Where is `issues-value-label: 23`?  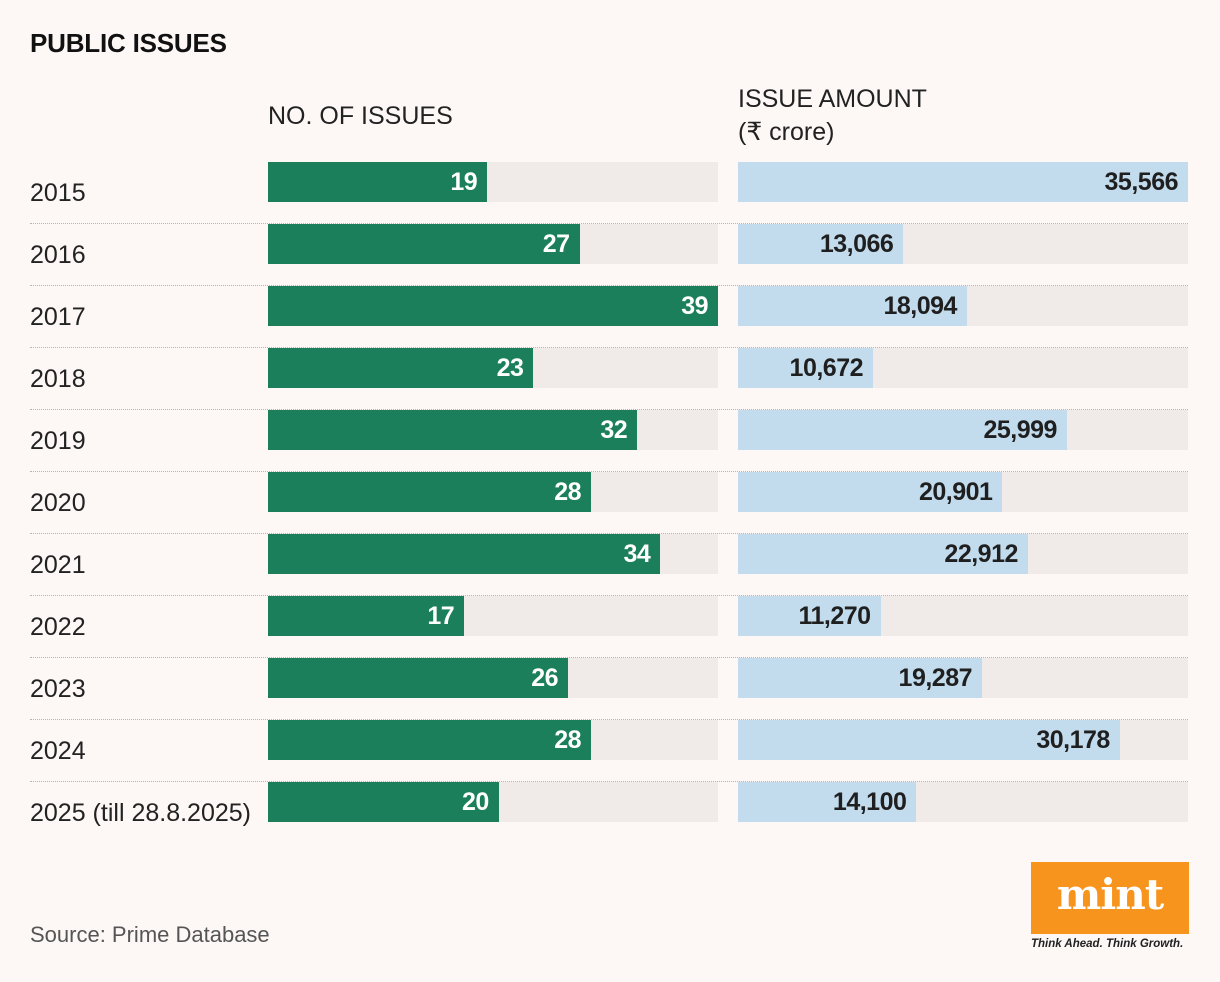
issues-value-label: 23 is located at coordinates (510, 368).